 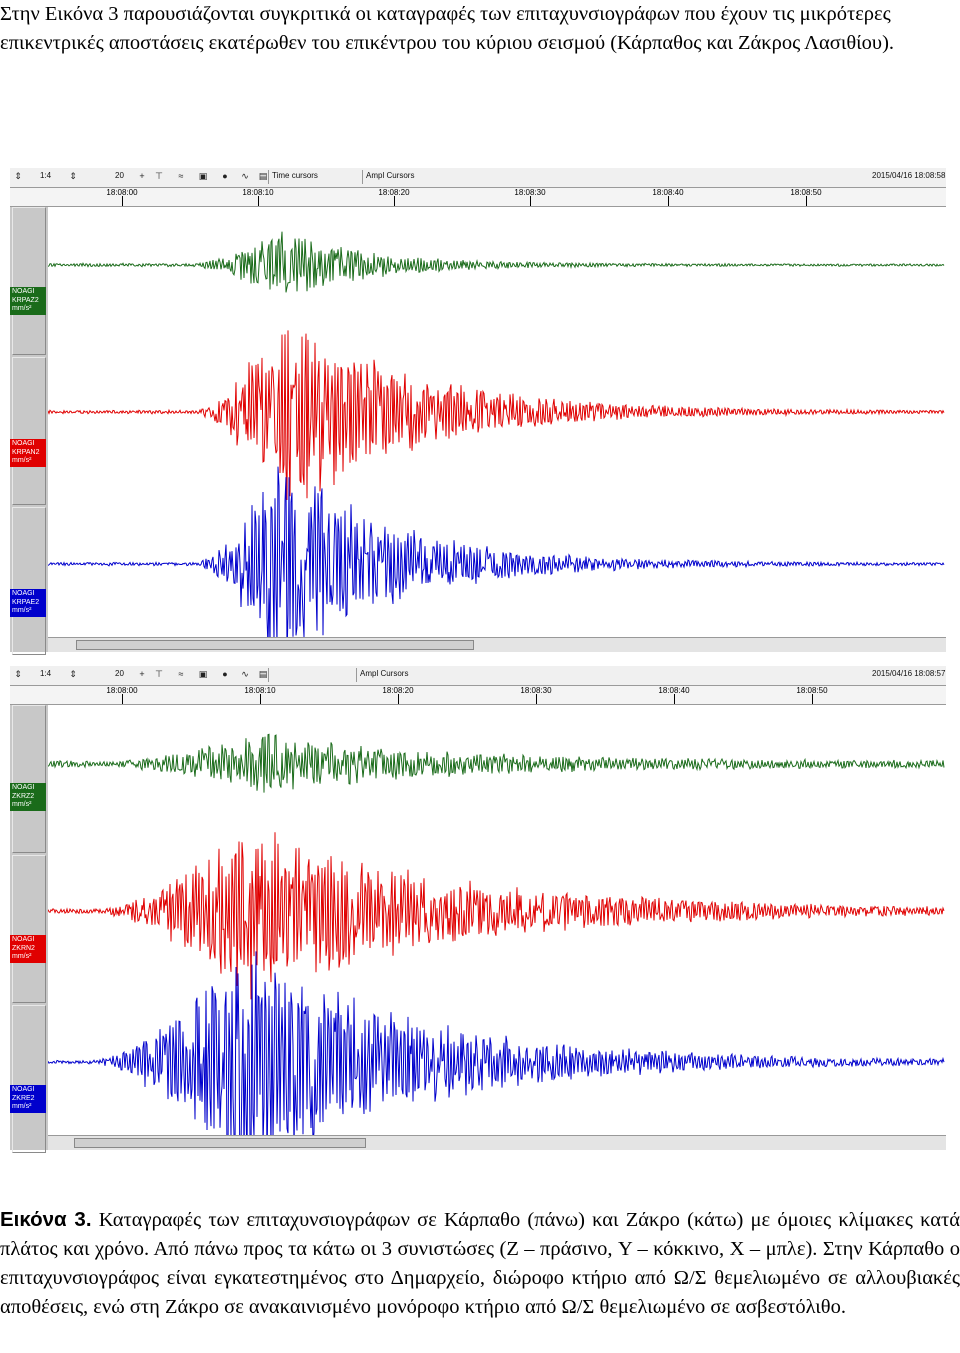 I want to click on channel-label: NOAGI ZKRZ2 mm/s², so click(x=28, y=797).